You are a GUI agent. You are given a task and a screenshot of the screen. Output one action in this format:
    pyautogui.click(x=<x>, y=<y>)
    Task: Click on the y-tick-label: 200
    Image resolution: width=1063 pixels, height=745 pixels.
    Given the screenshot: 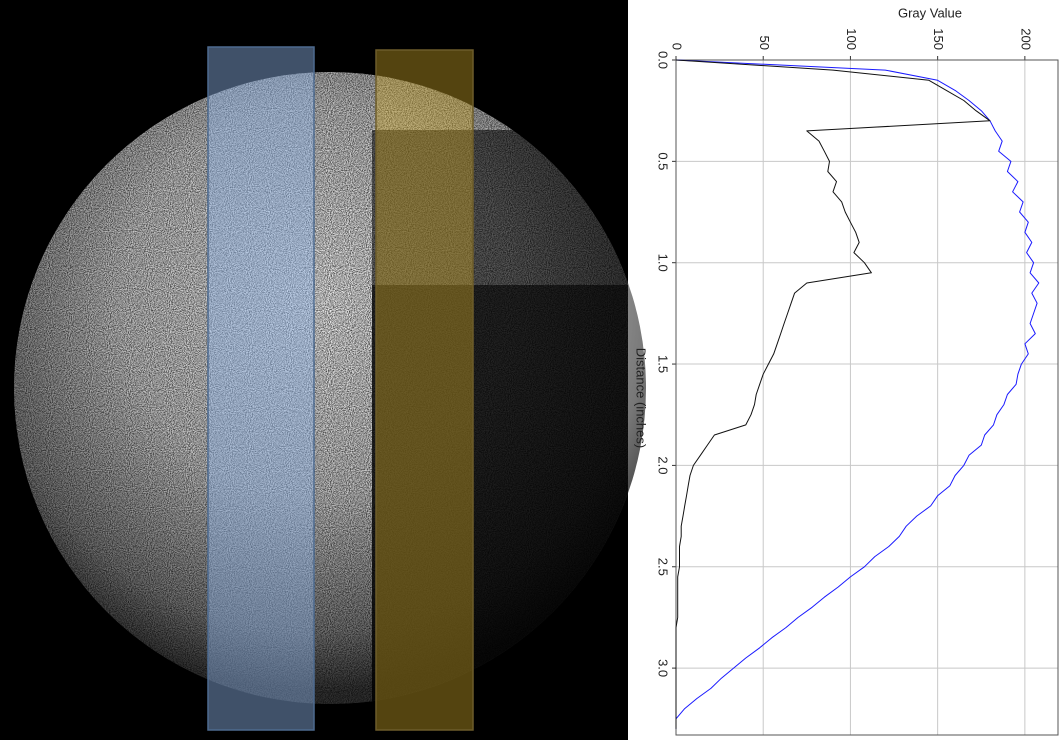 What is the action you would take?
    pyautogui.click(x=1025, y=39)
    